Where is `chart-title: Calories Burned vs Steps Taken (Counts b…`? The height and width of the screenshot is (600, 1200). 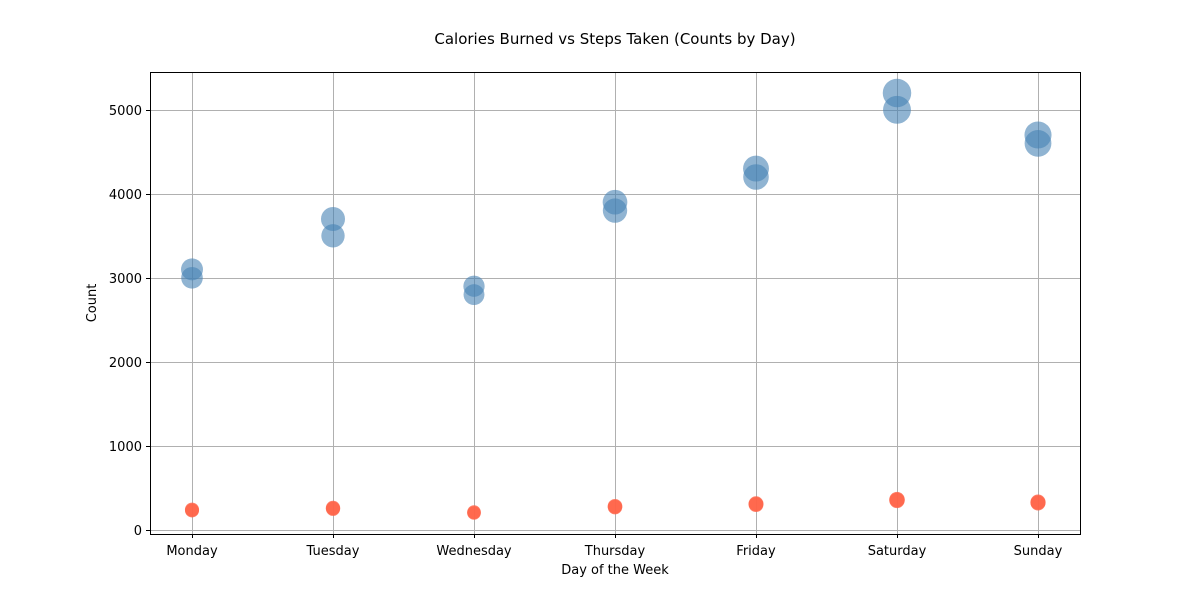
chart-title: Calories Burned vs Steps Taken (Counts b… is located at coordinates (614, 39).